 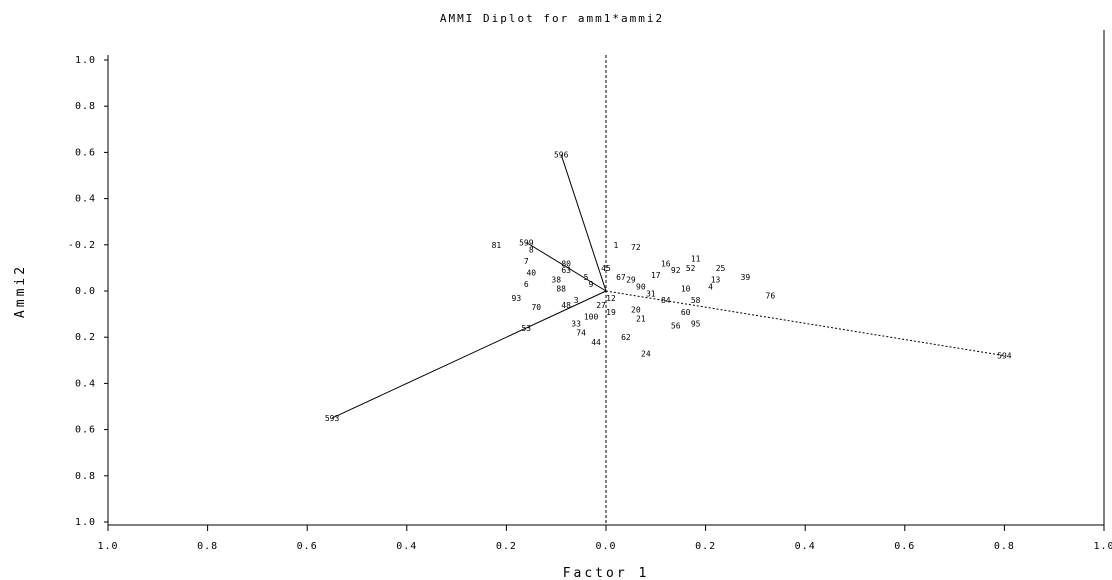 What do you see at coordinates (710, 286) in the screenshot?
I see `point-label: 4` at bounding box center [710, 286].